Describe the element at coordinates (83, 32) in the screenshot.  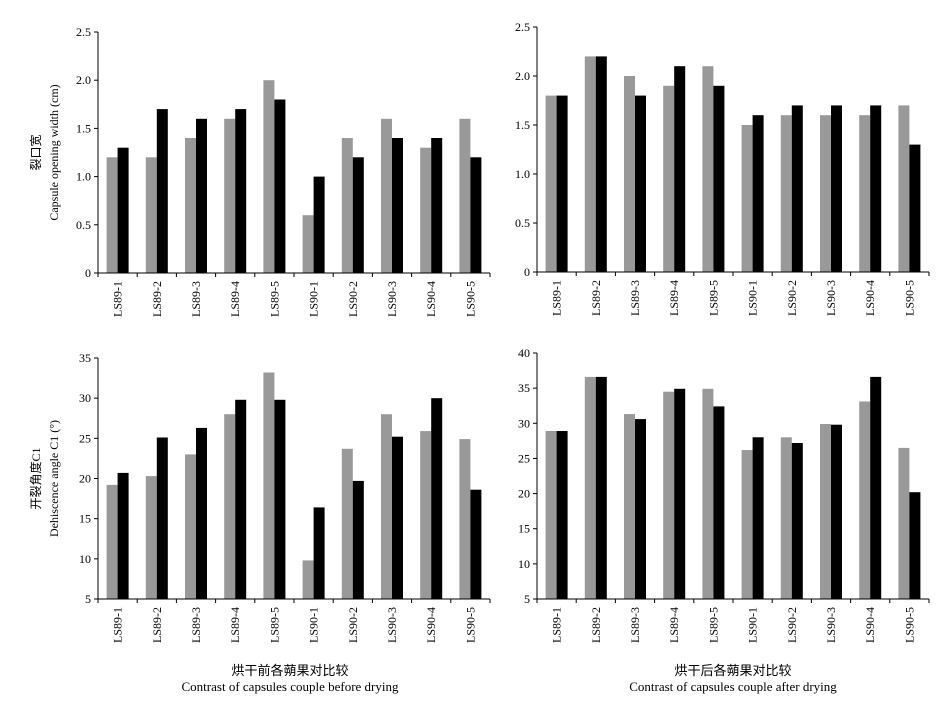
I see `y-tick-label: 2.5` at that location.